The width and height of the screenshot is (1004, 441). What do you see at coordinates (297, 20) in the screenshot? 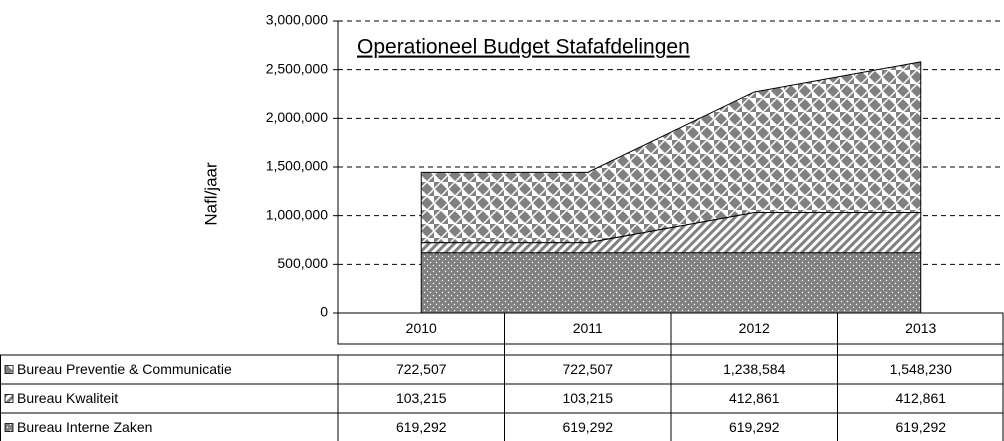
I see `y-tick-label: 3,000,000` at bounding box center [297, 20].